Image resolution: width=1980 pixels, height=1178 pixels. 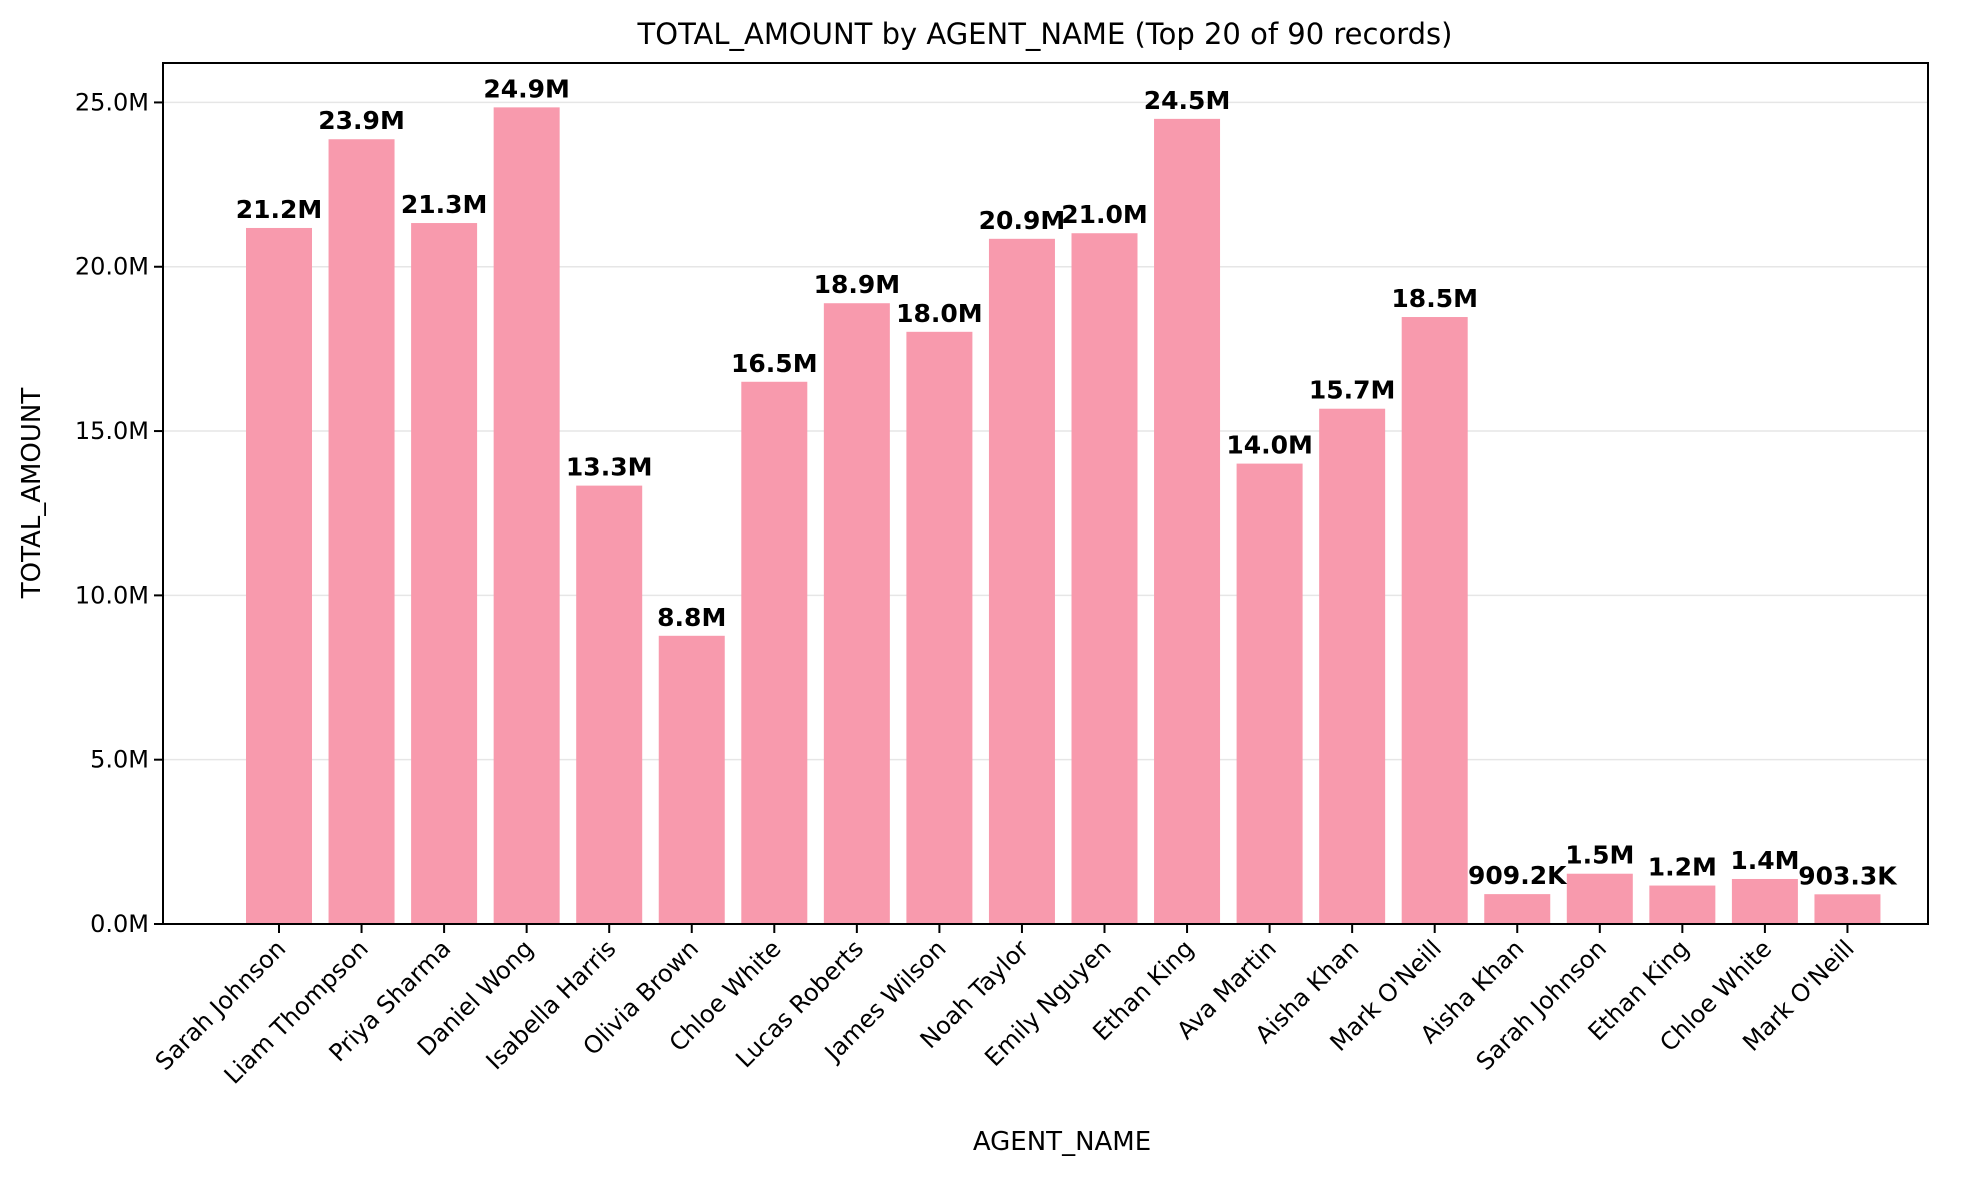 I want to click on data-label: 18.9M, so click(x=857, y=284).